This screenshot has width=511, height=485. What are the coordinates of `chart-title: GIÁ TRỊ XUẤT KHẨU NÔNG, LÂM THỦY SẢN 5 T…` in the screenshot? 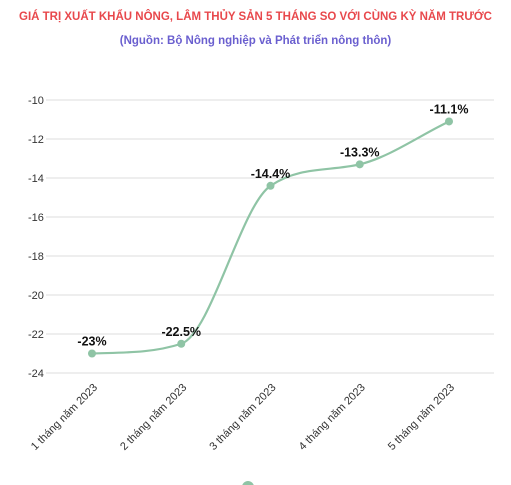 It's located at (255, 17).